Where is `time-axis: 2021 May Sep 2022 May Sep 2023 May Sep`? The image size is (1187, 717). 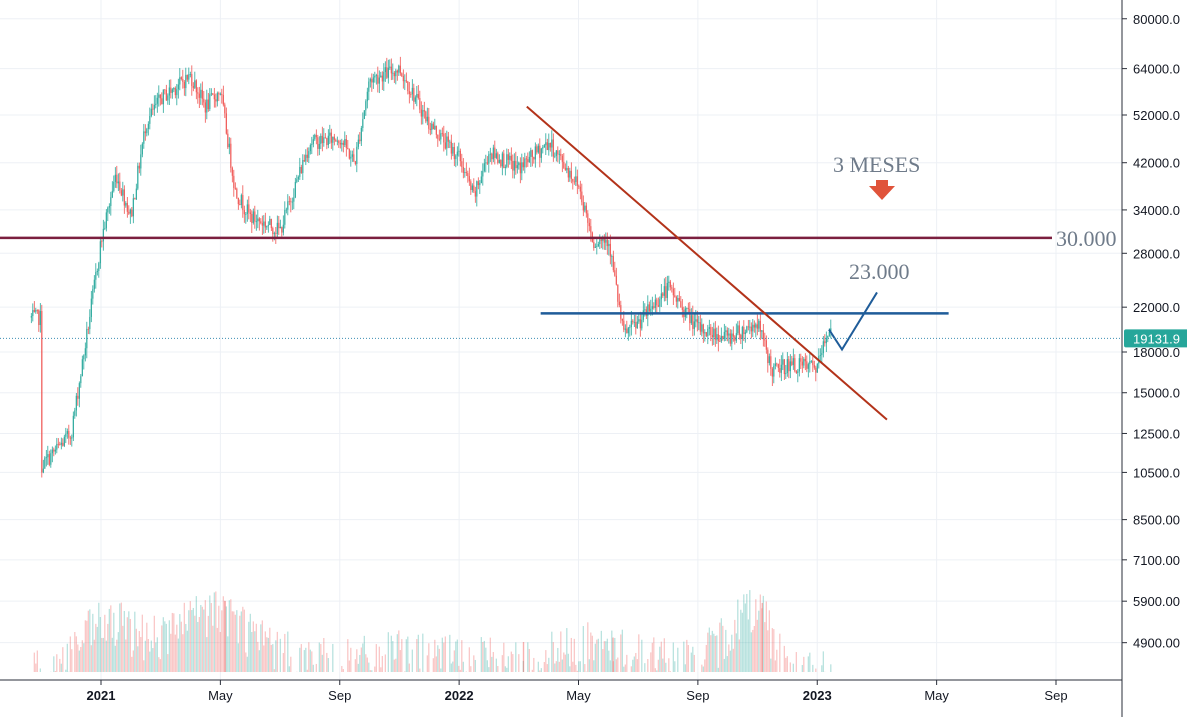 time-axis: 2021 May Sep 2022 May Sep 2023 May Sep is located at coordinates (561, 691).